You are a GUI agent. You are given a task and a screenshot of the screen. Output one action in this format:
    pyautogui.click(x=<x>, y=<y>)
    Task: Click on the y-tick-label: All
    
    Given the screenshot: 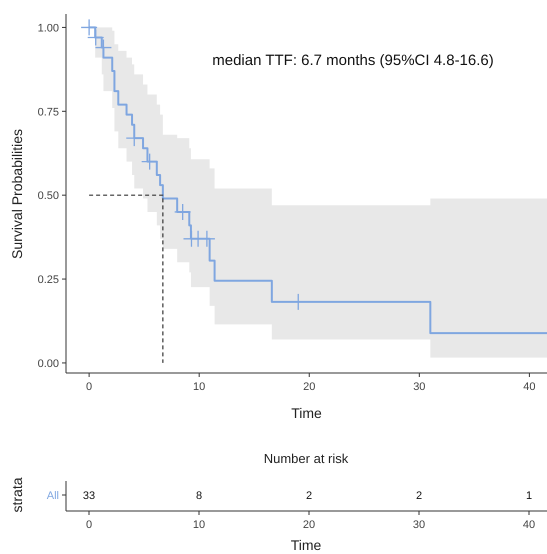 What is the action you would take?
    pyautogui.click(x=52, y=496)
    